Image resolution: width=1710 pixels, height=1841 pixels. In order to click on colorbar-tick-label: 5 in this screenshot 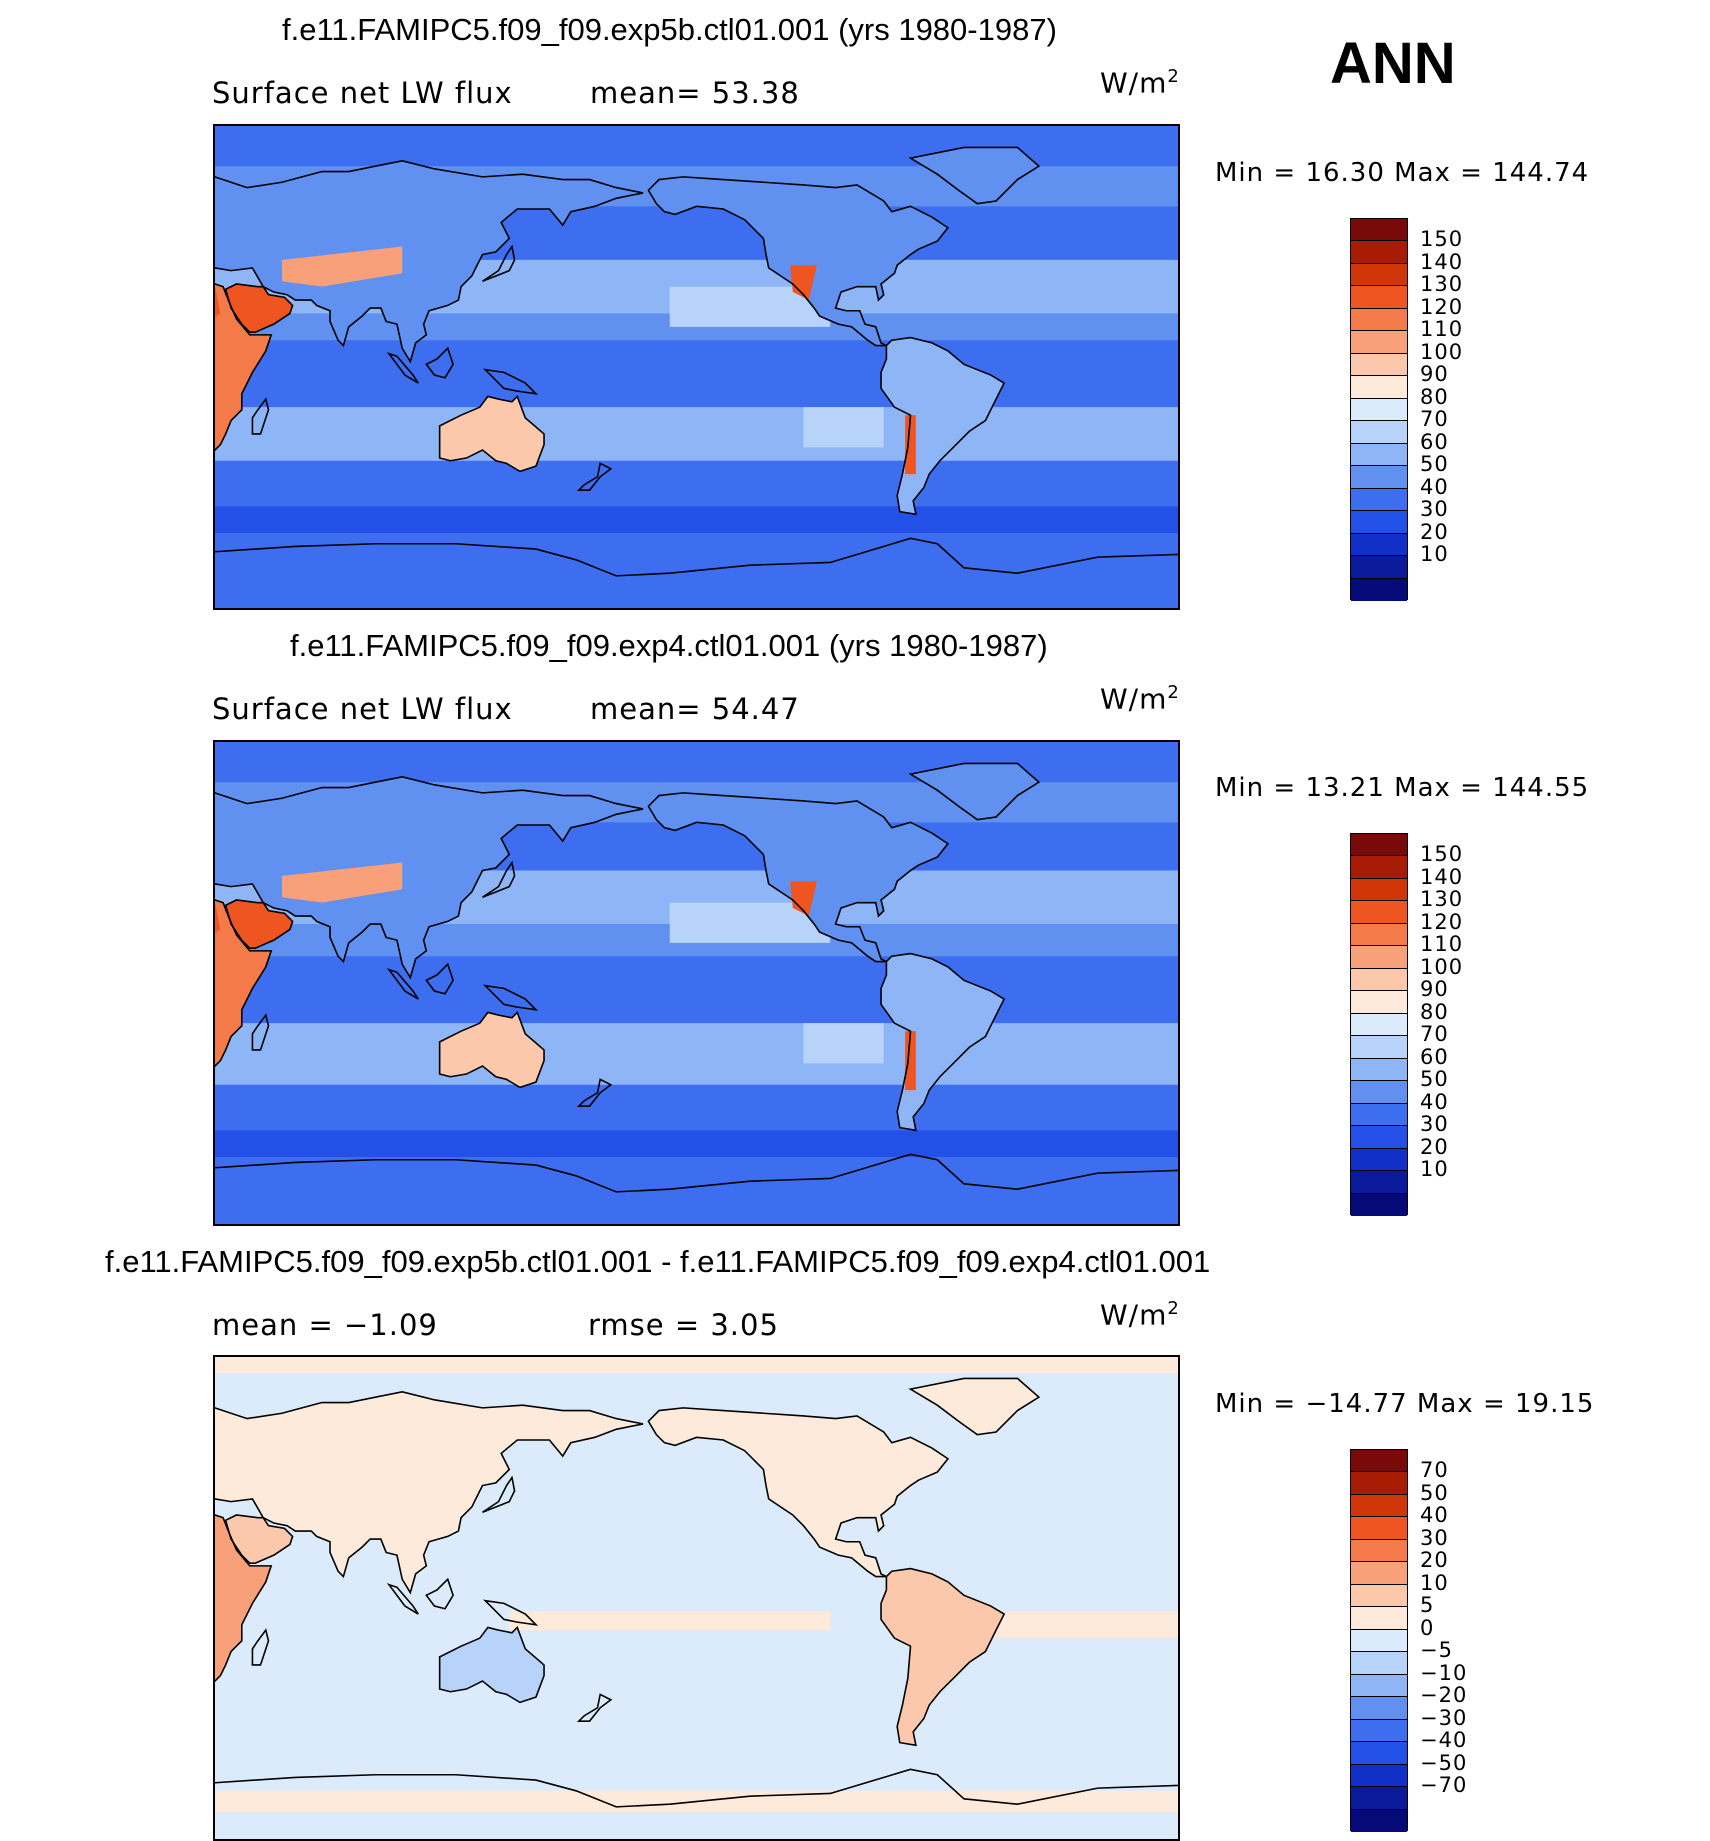, I will do `click(1427, 1605)`.